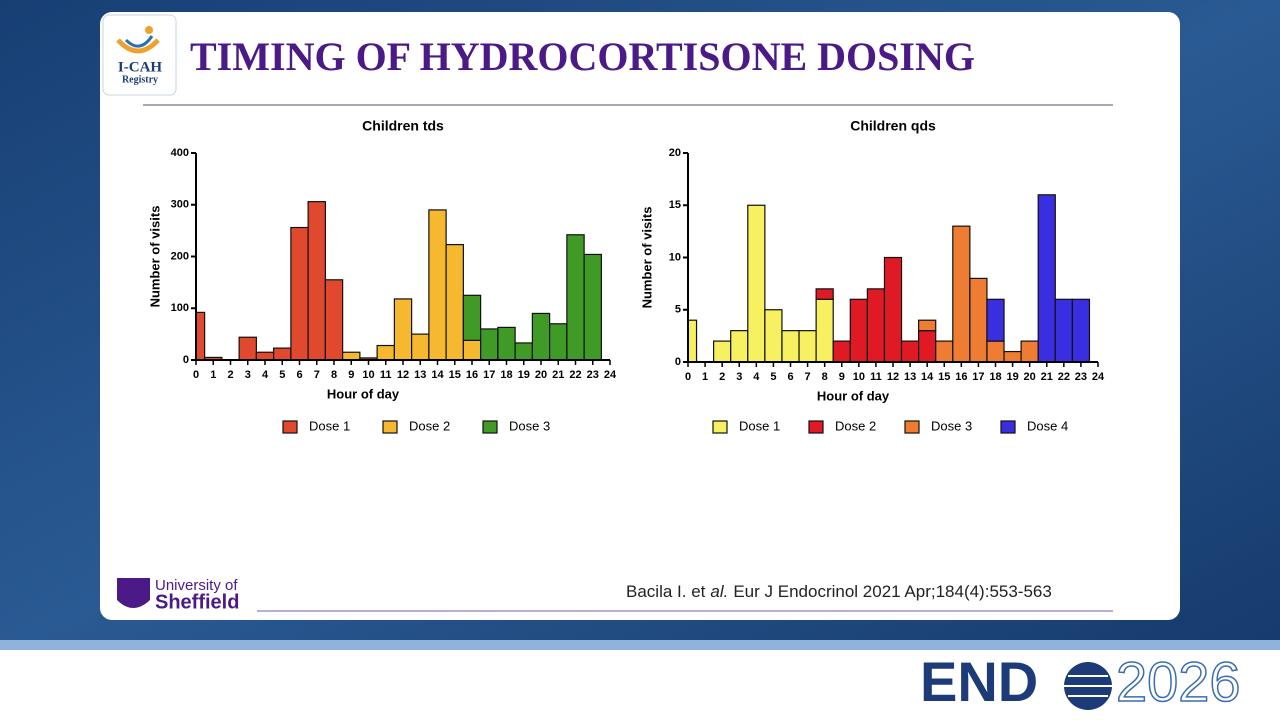 The width and height of the screenshot is (1280, 720). What do you see at coordinates (773, 377) in the screenshot?
I see `x-tick-label: 5` at bounding box center [773, 377].